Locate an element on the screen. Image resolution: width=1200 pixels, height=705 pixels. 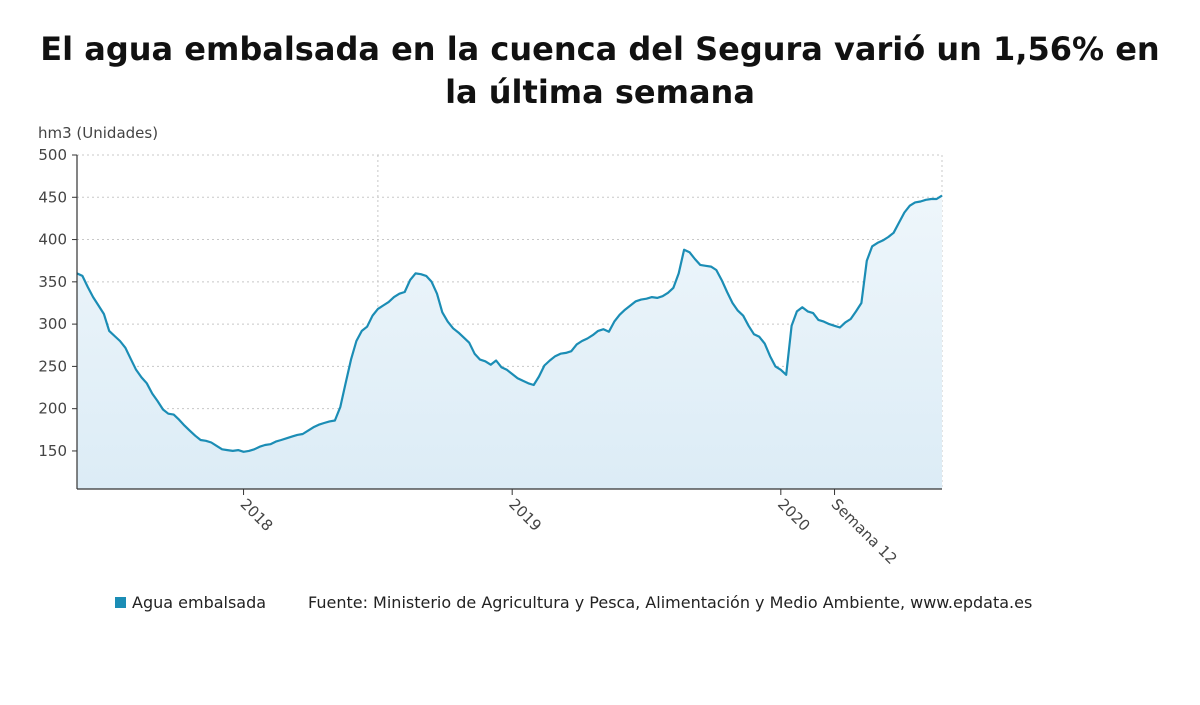
y-tick-label-300: 300 is located at coordinates (52, 324).